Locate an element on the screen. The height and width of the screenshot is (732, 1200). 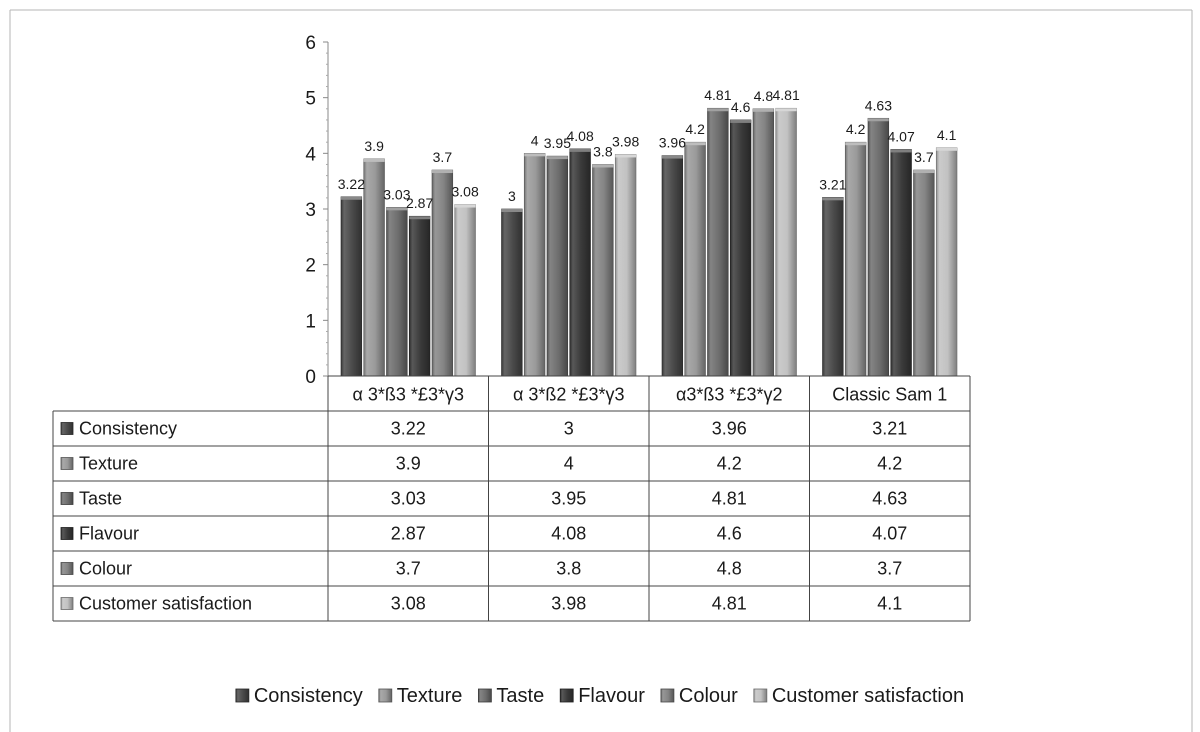
x-category-label: α3*ß3 *£3*γ2 is located at coordinates (729, 395).